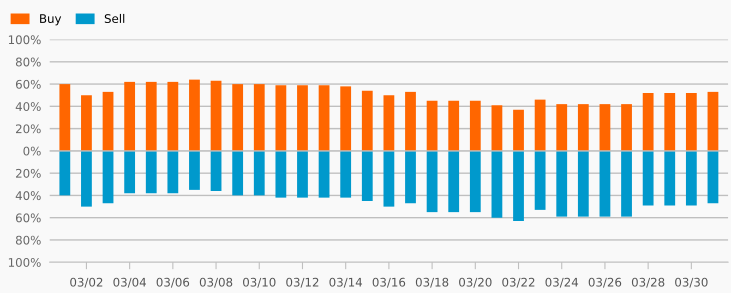 The image size is (731, 293). What do you see at coordinates (605, 283) in the screenshot?
I see `x-tick-label: 03/26` at bounding box center [605, 283].